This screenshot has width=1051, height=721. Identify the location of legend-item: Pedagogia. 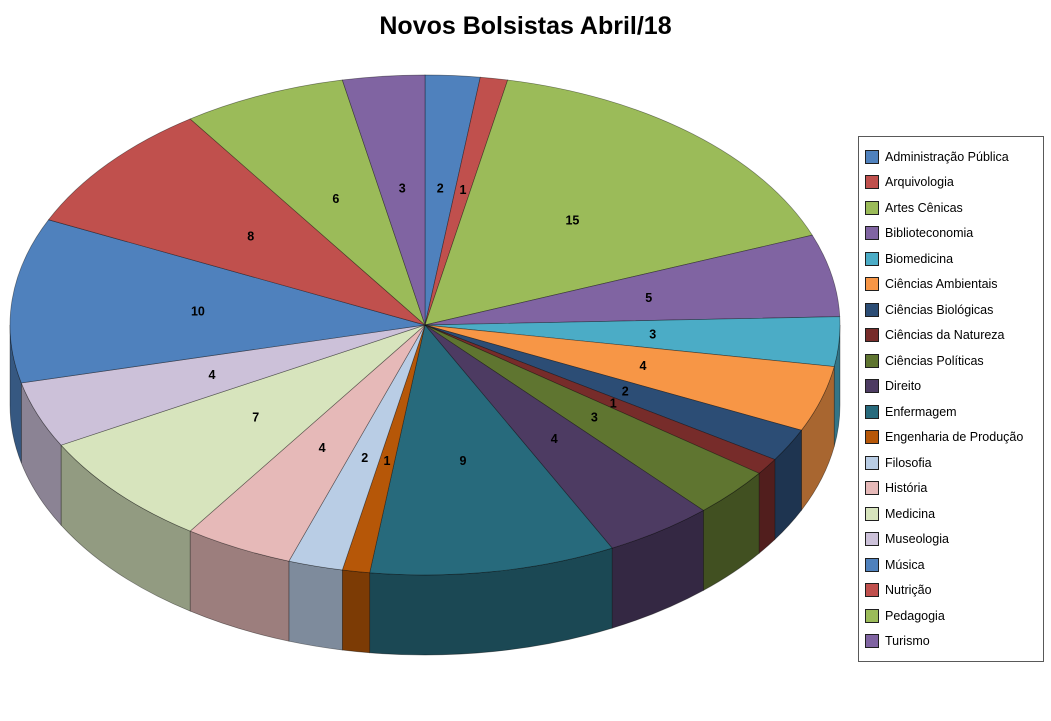
(951, 616).